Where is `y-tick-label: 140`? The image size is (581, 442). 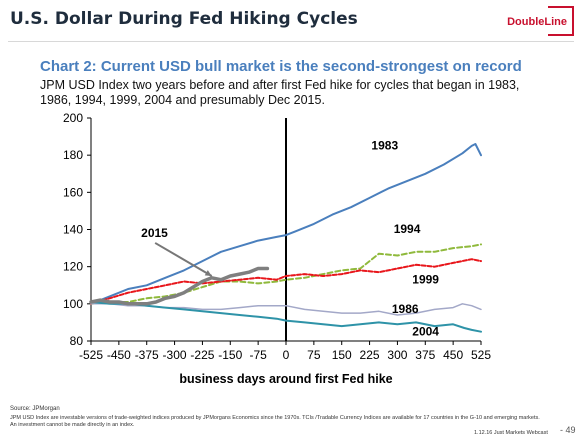 y-tick-label: 140 is located at coordinates (73, 230).